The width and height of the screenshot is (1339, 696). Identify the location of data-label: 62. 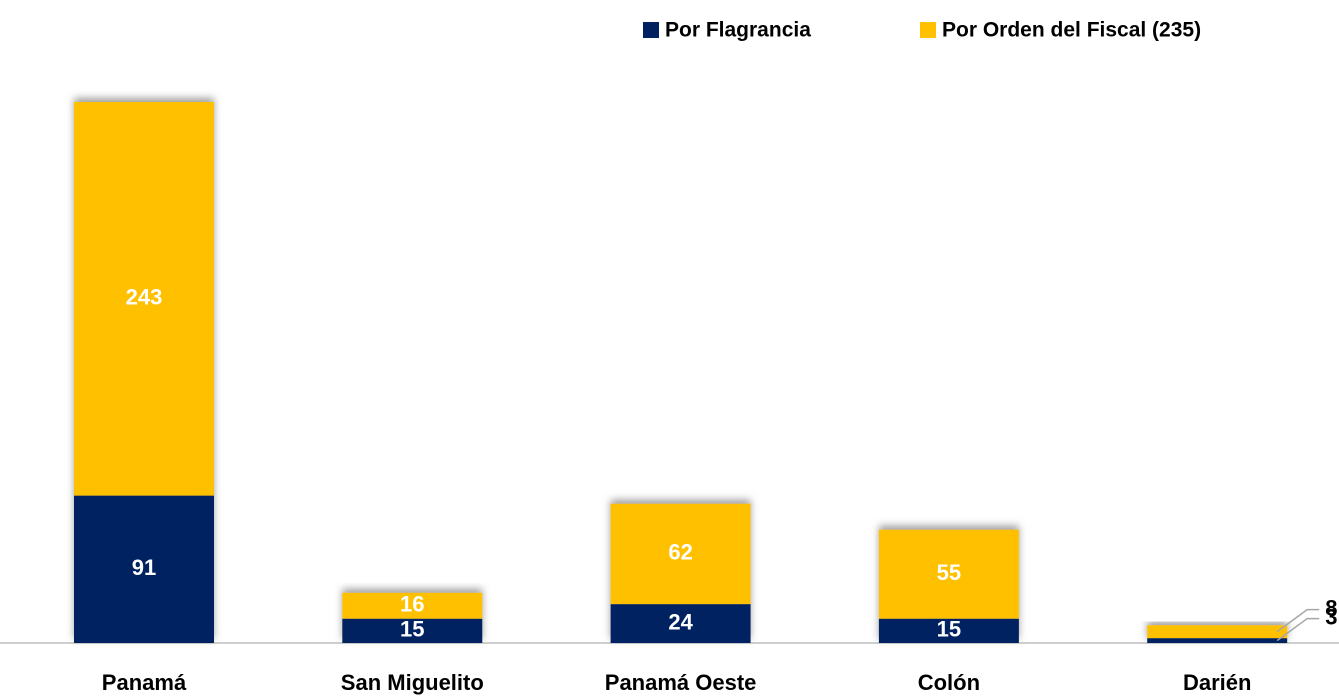
(680, 552).